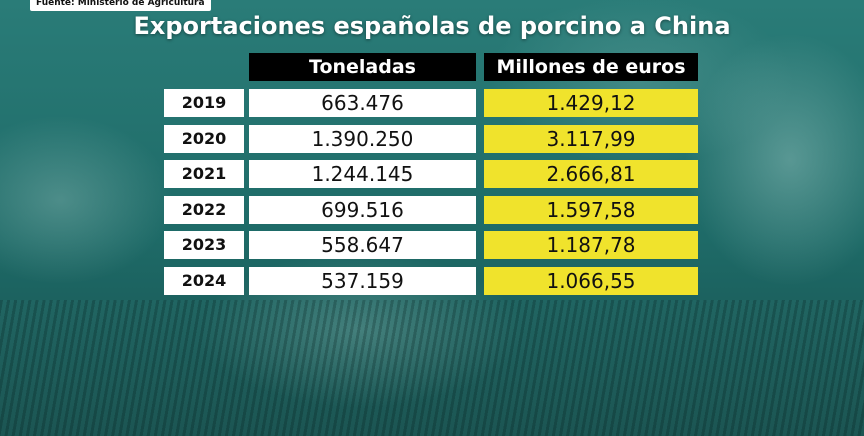  Describe the element at coordinates (591, 174) in the screenshot. I see `cell-millones-euros: 2.666,81` at that location.